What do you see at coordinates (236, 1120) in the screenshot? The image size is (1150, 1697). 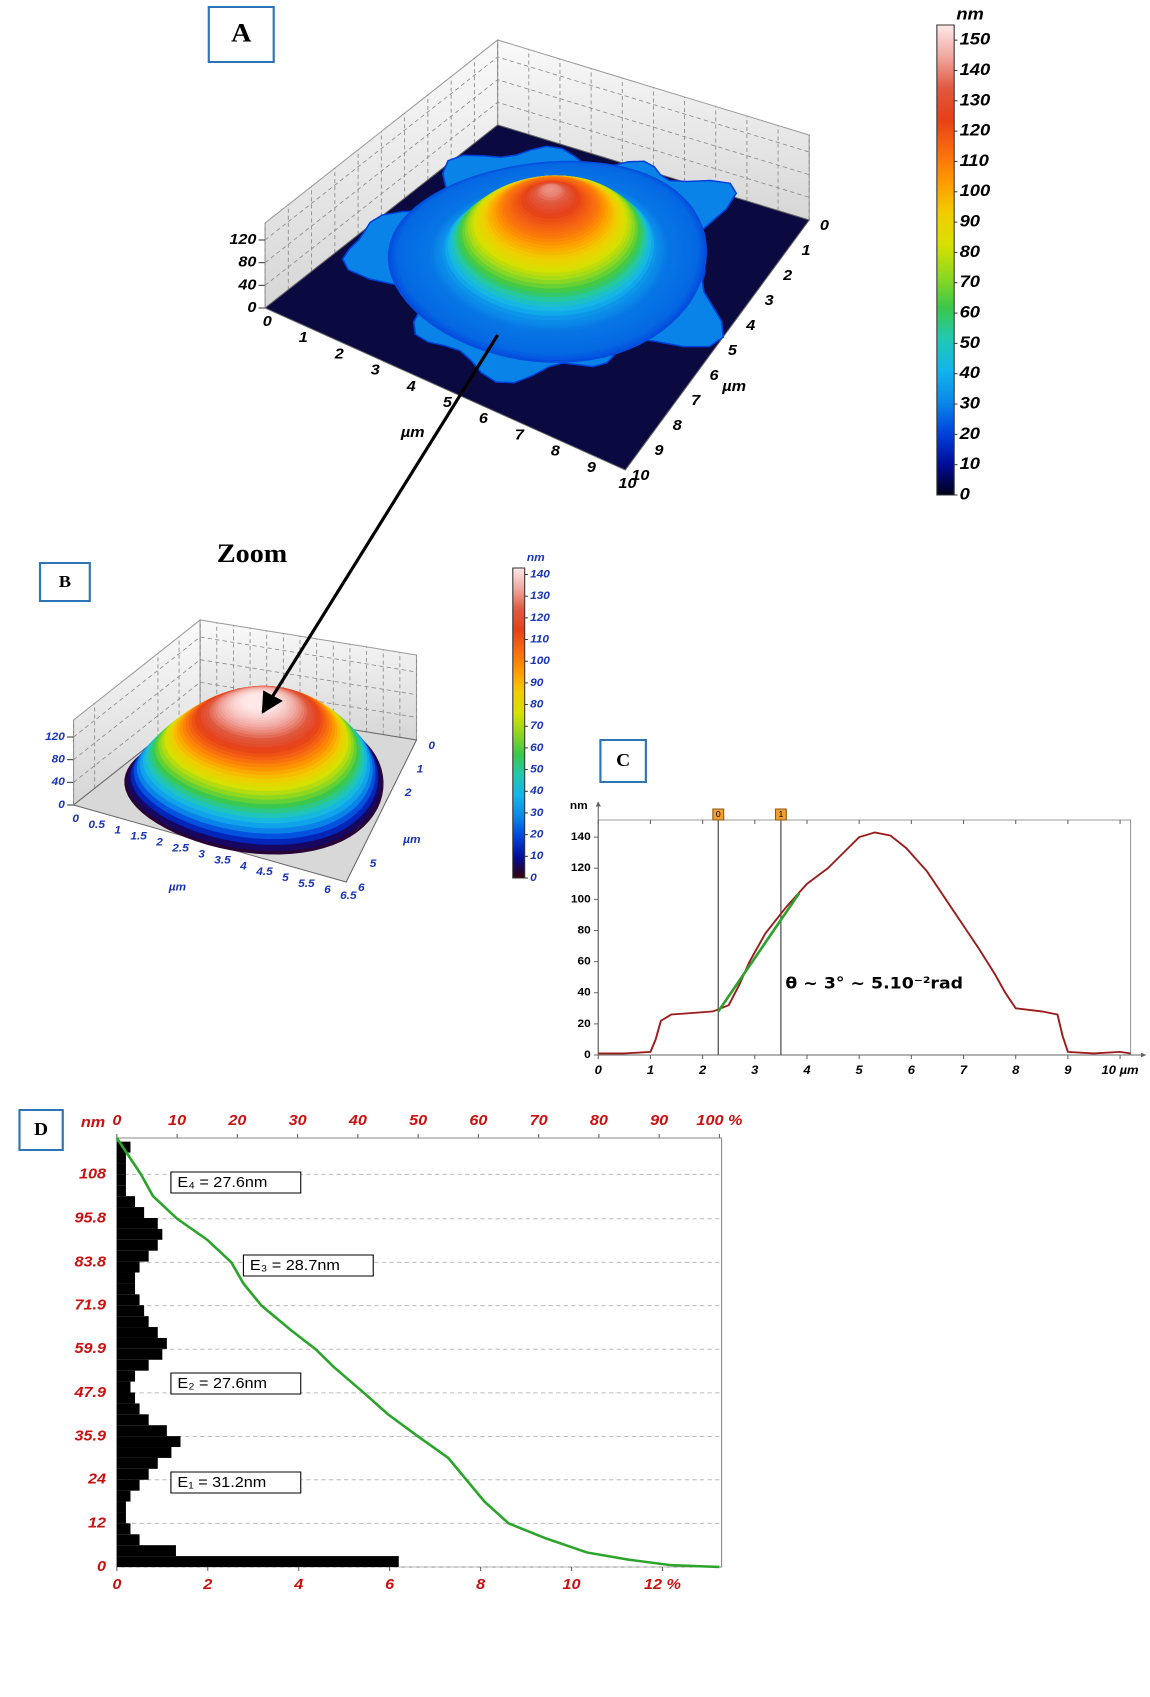 I see `x2-tick-label: 20` at bounding box center [236, 1120].